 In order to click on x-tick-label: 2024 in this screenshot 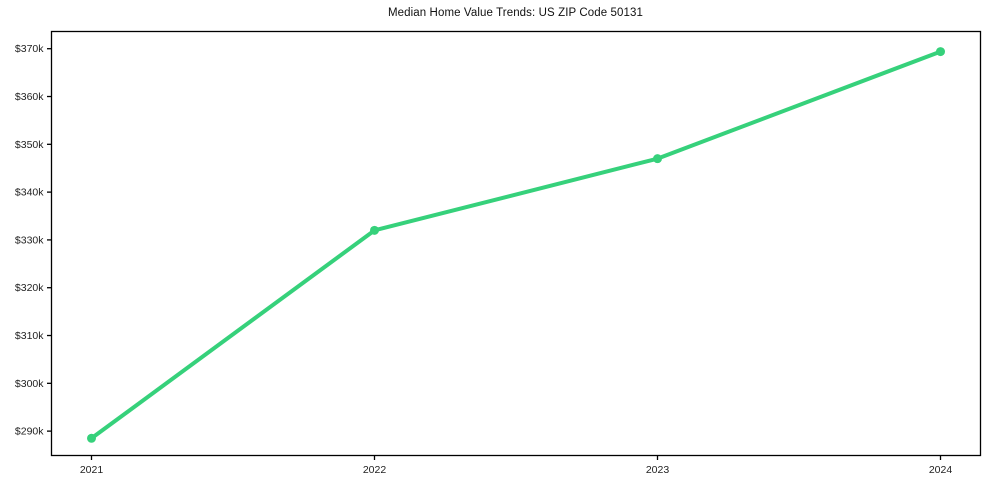, I will do `click(941, 470)`.